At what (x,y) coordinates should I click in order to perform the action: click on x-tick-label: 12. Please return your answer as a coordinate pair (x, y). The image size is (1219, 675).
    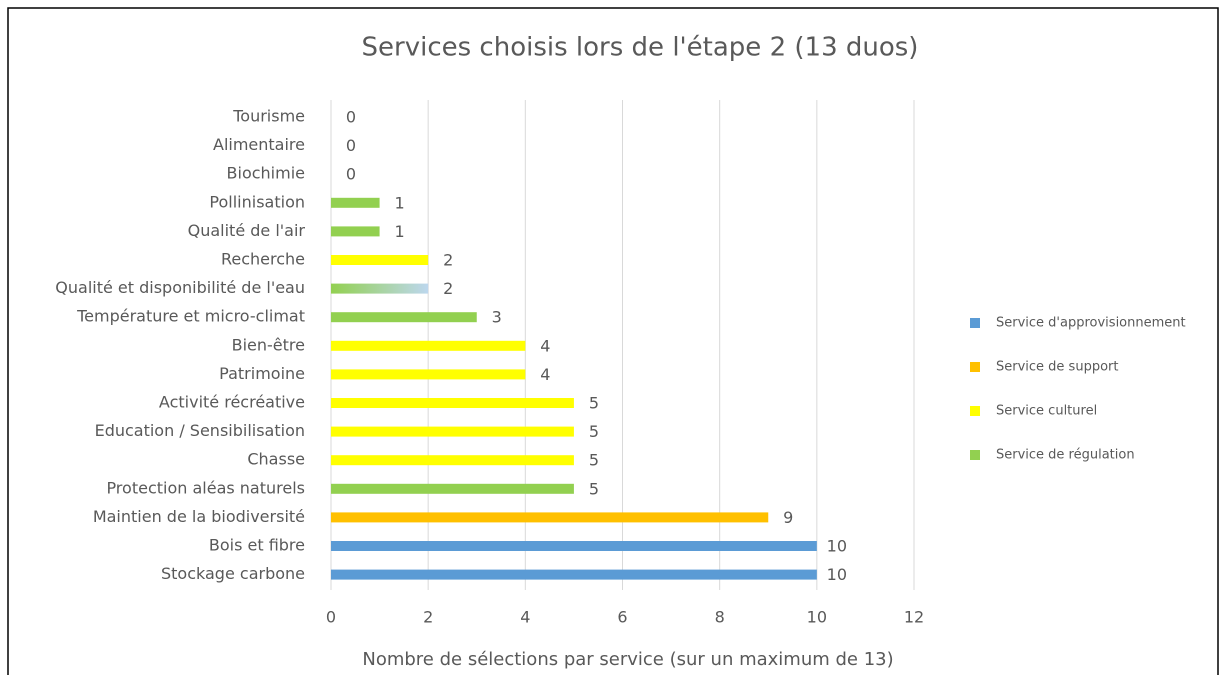
    Looking at the image, I should click on (914, 617).